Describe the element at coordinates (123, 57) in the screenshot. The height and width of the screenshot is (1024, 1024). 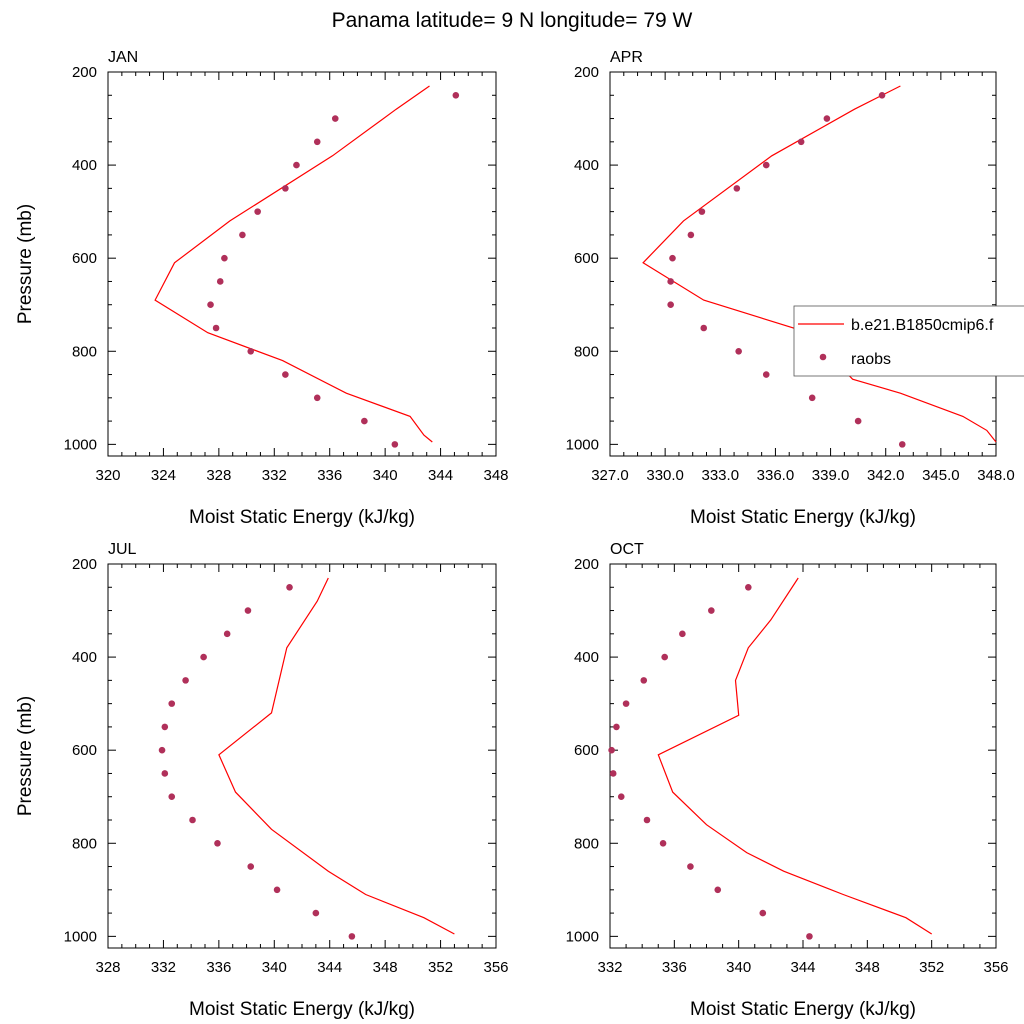
I see `panel-label: JAN` at that location.